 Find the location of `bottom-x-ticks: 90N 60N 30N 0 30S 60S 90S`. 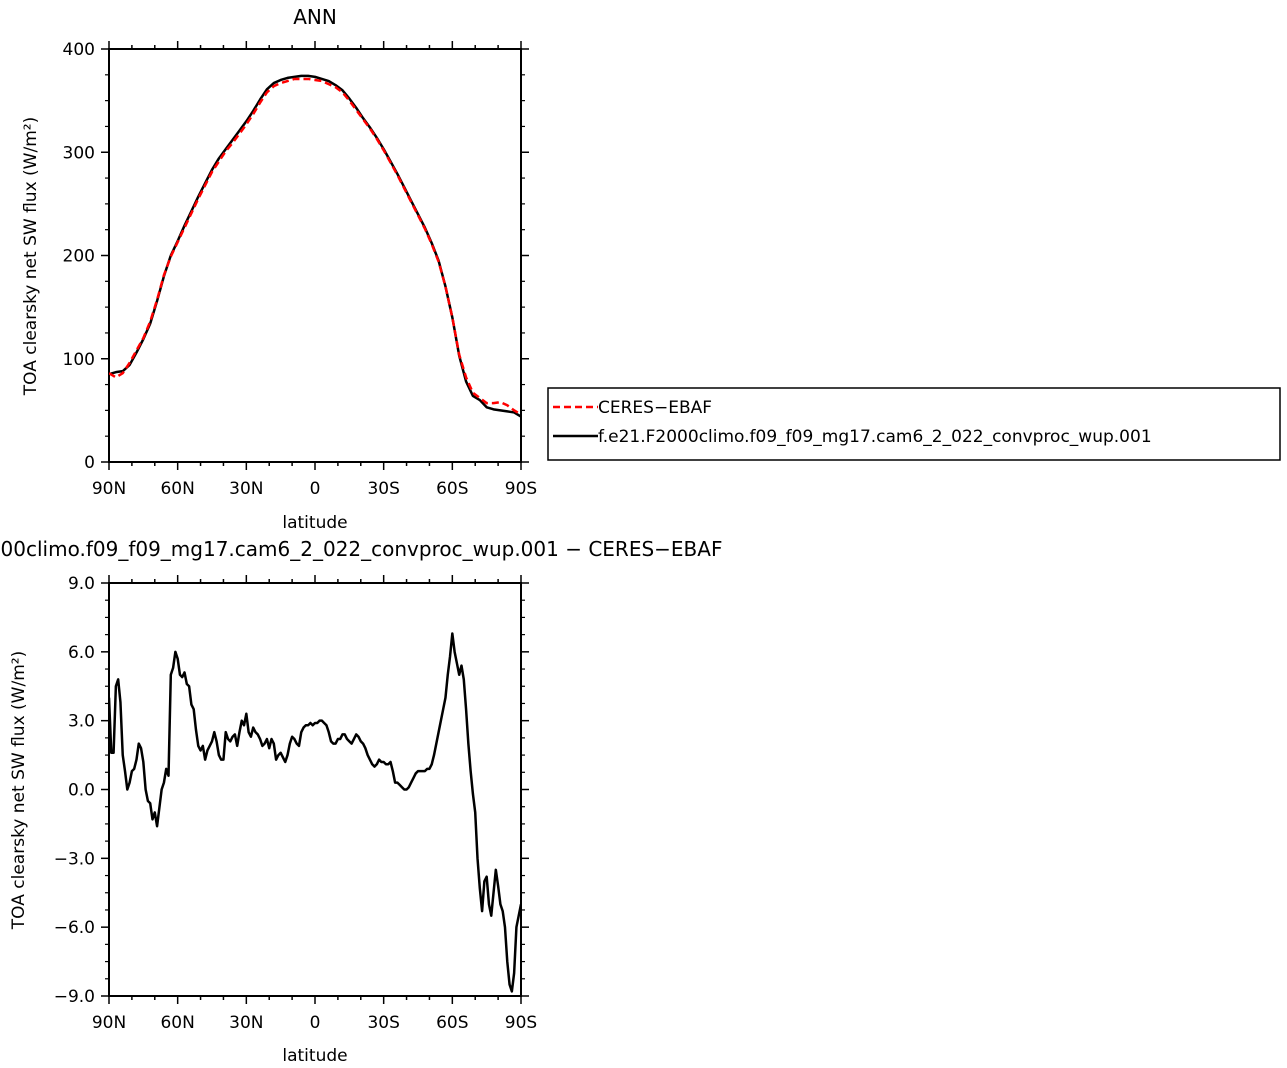

bottom-x-ticks: 90N 60N 30N 0 30S 60S 90S is located at coordinates (314, 804).